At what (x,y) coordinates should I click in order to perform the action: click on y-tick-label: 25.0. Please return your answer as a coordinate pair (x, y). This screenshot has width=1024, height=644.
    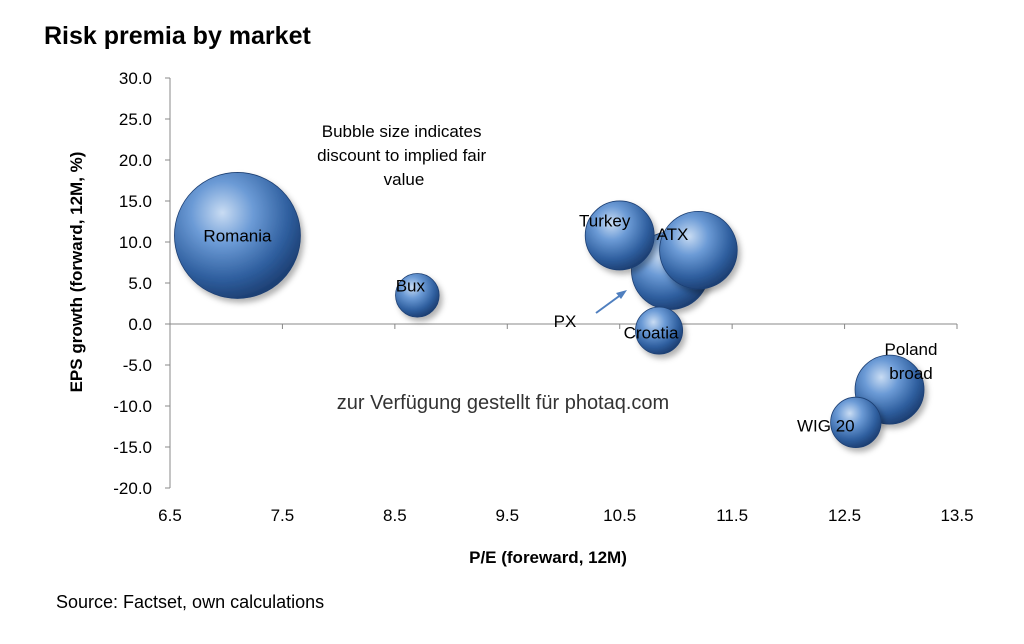
    Looking at the image, I should click on (135, 119).